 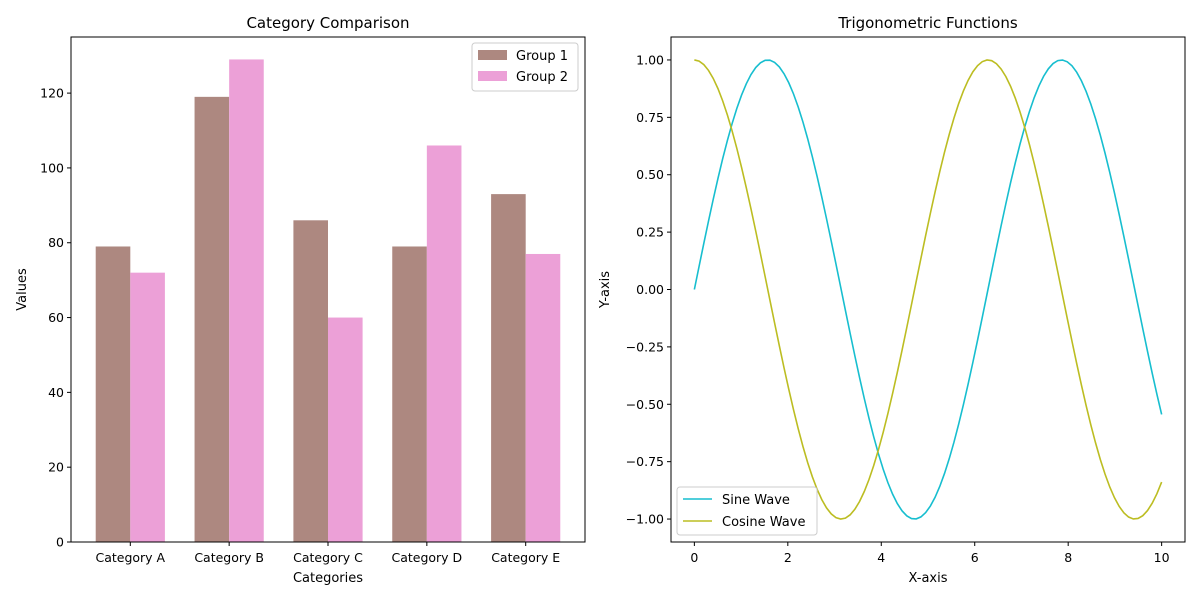 What do you see at coordinates (645, 346) in the screenshot?
I see `y-tick-label: −0.25` at bounding box center [645, 346].